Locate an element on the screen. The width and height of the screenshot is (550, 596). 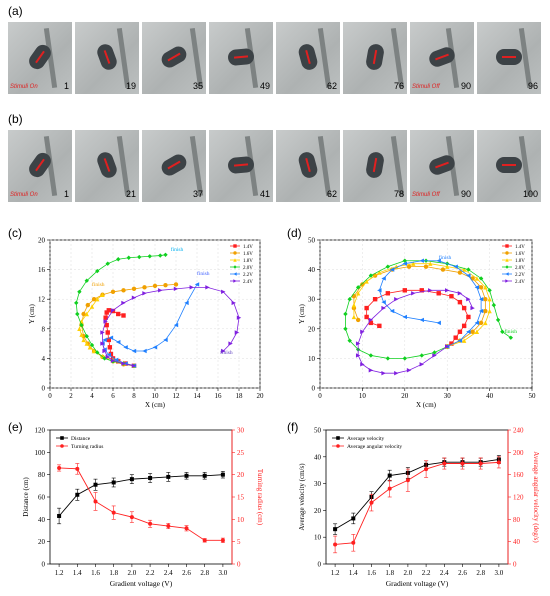
panel-label-f: (f) is located at coordinates (293, 427).